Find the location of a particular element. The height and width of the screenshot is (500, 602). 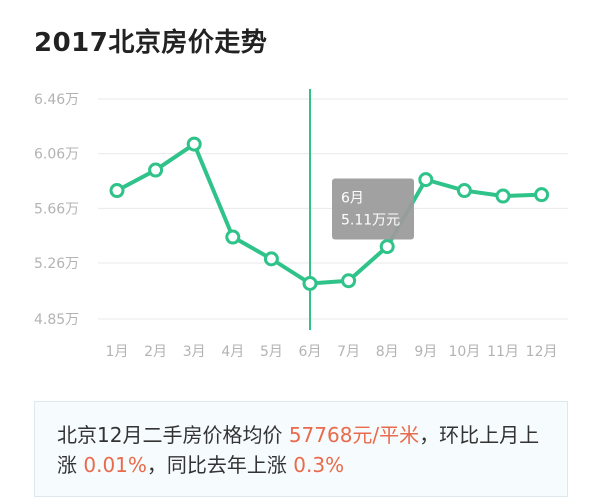

x-tick-label: 3月 is located at coordinates (194, 352).